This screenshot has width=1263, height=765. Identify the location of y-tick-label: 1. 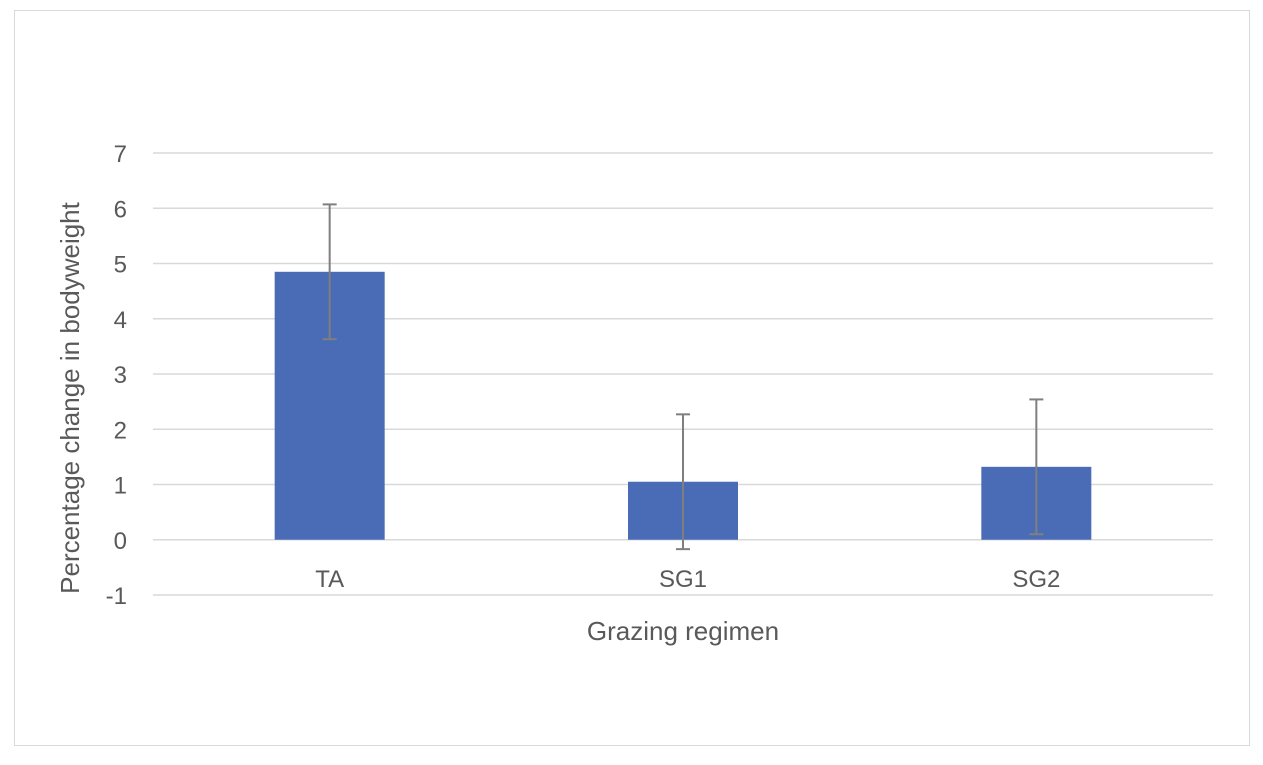
(120, 486).